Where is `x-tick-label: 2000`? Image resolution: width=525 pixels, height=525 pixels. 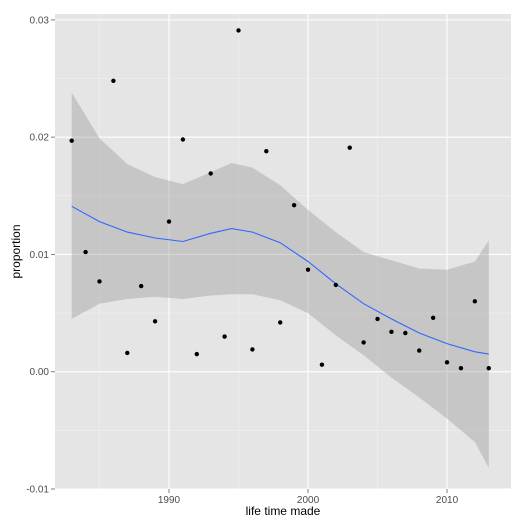
x-tick-label: 2000 is located at coordinates (308, 500).